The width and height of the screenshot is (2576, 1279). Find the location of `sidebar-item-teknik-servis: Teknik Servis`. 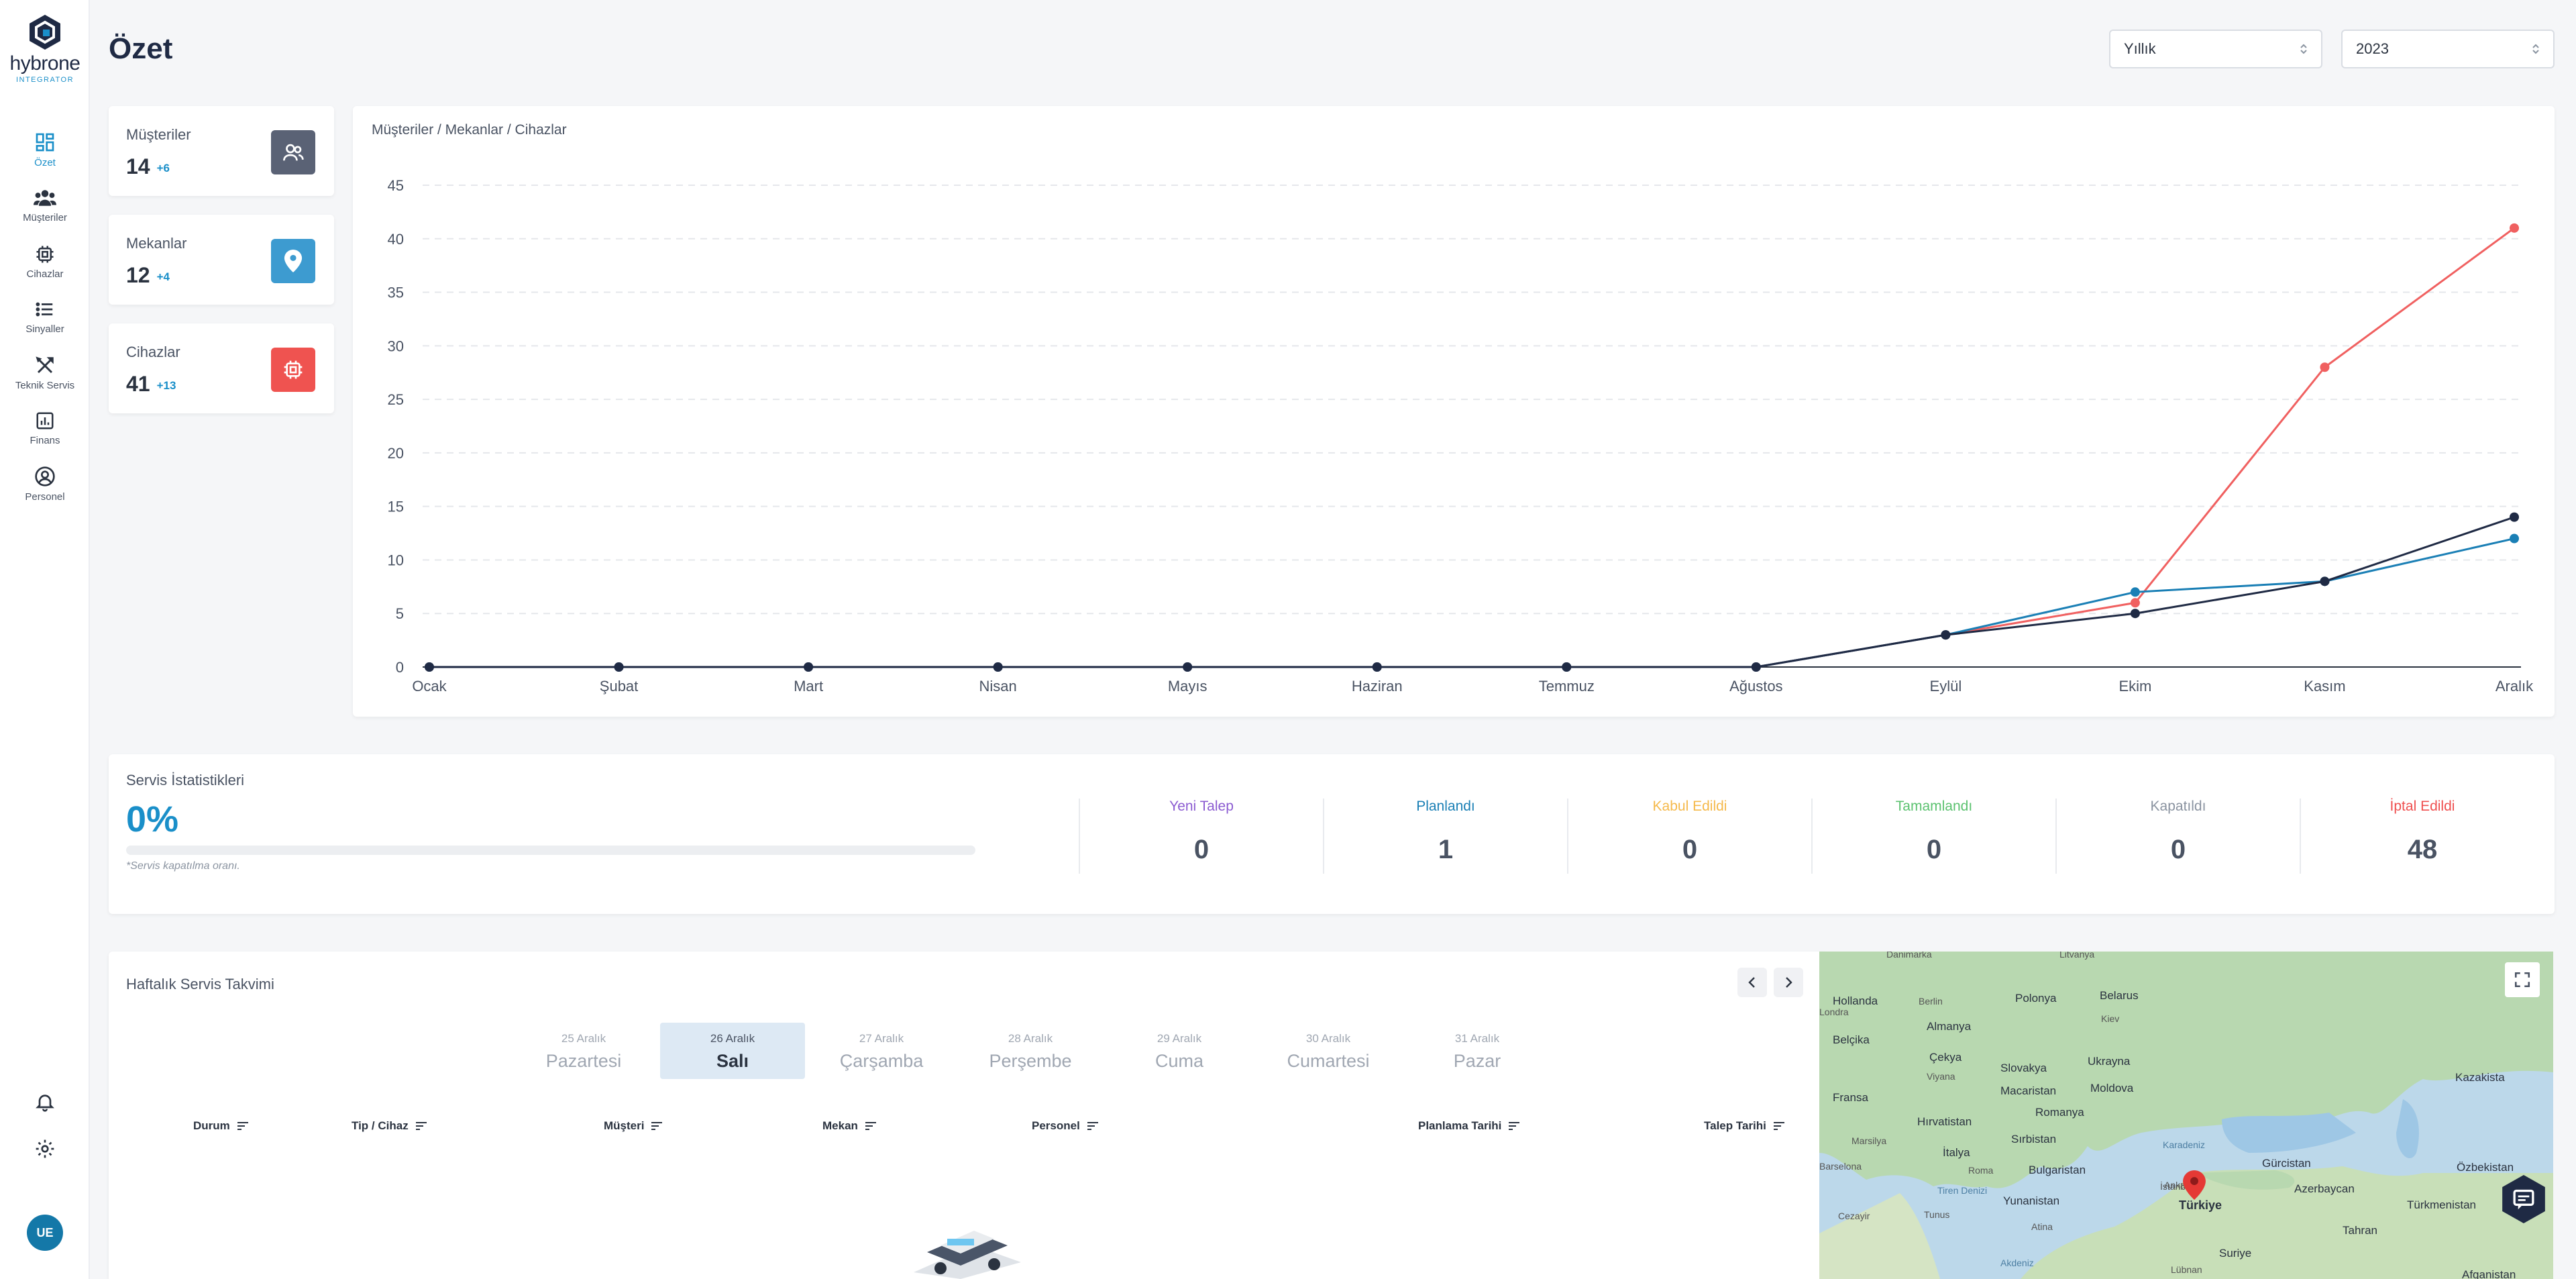

sidebar-item-teknik-servis: Teknik Servis is located at coordinates (45, 373).